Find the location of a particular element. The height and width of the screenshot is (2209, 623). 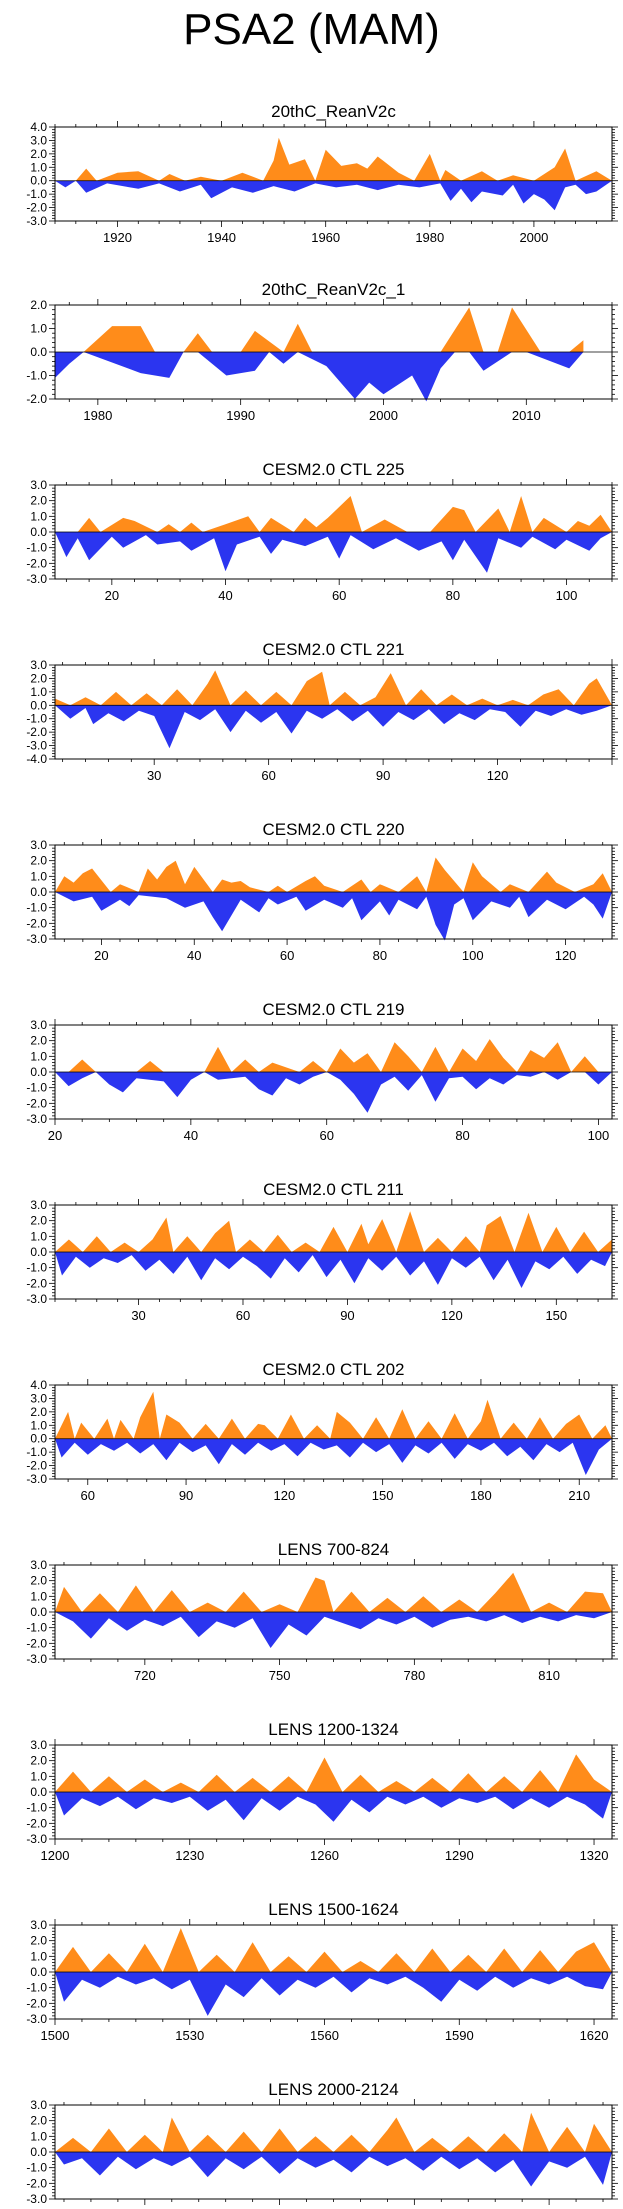

x-tick-label: 1560 is located at coordinates (324, 2035).